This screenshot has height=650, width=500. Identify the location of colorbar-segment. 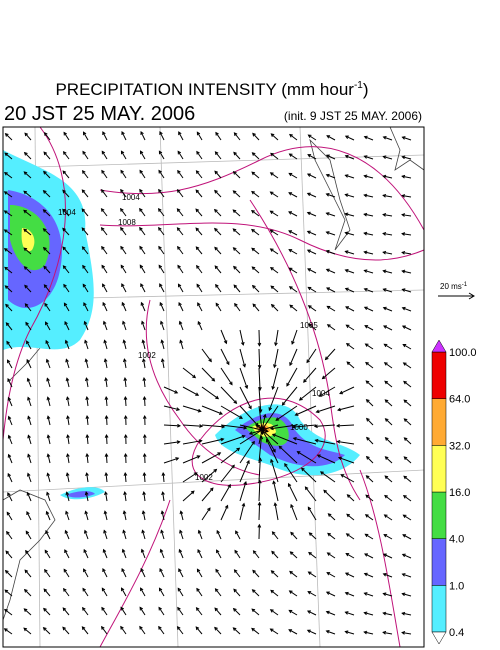
(439, 422).